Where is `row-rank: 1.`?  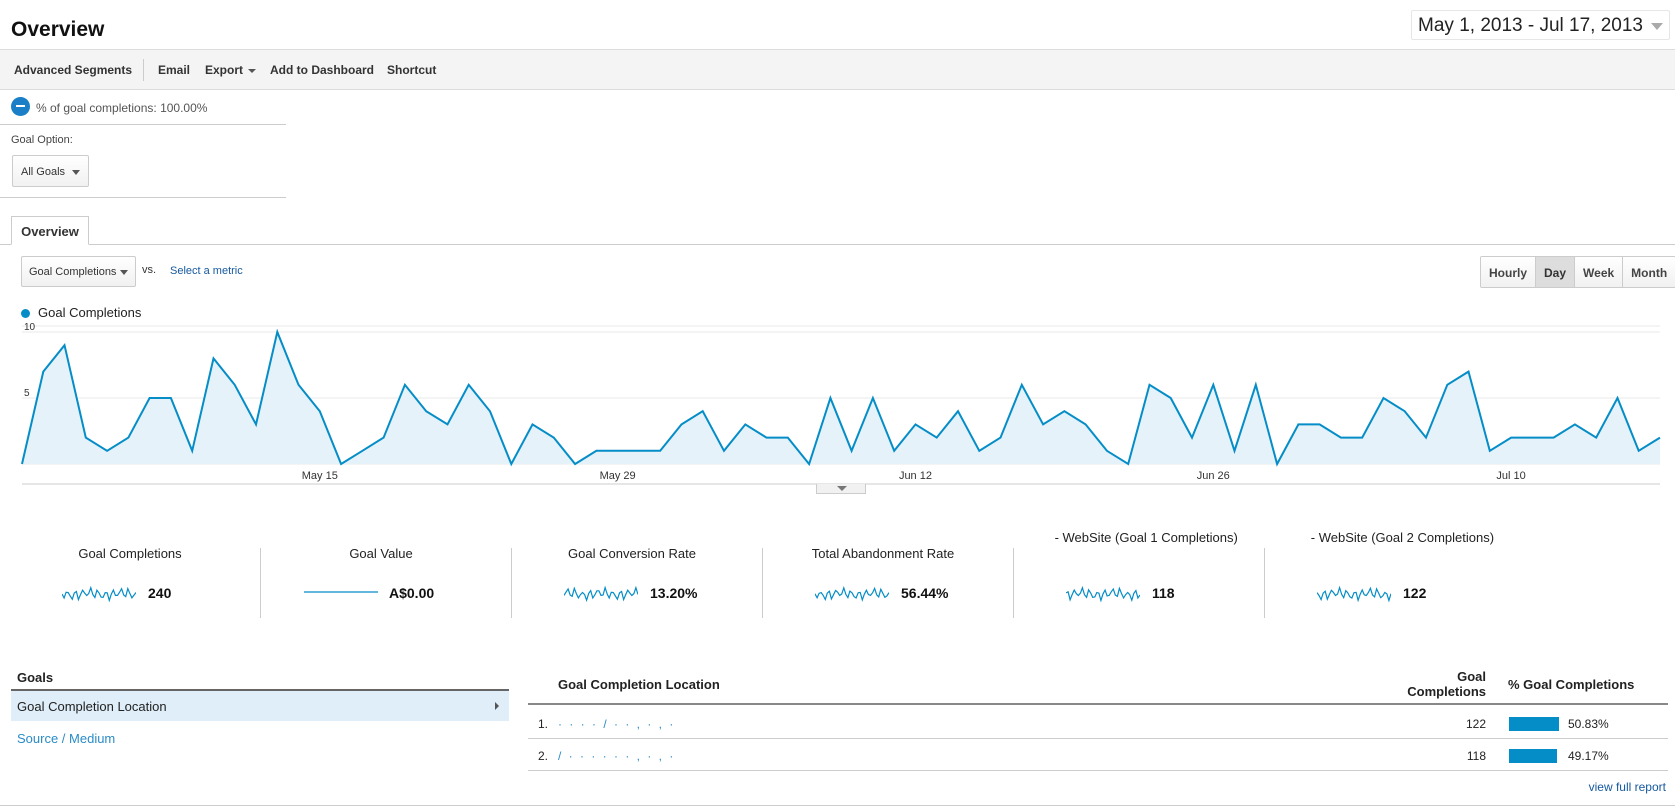
row-rank: 1. is located at coordinates (543, 724).